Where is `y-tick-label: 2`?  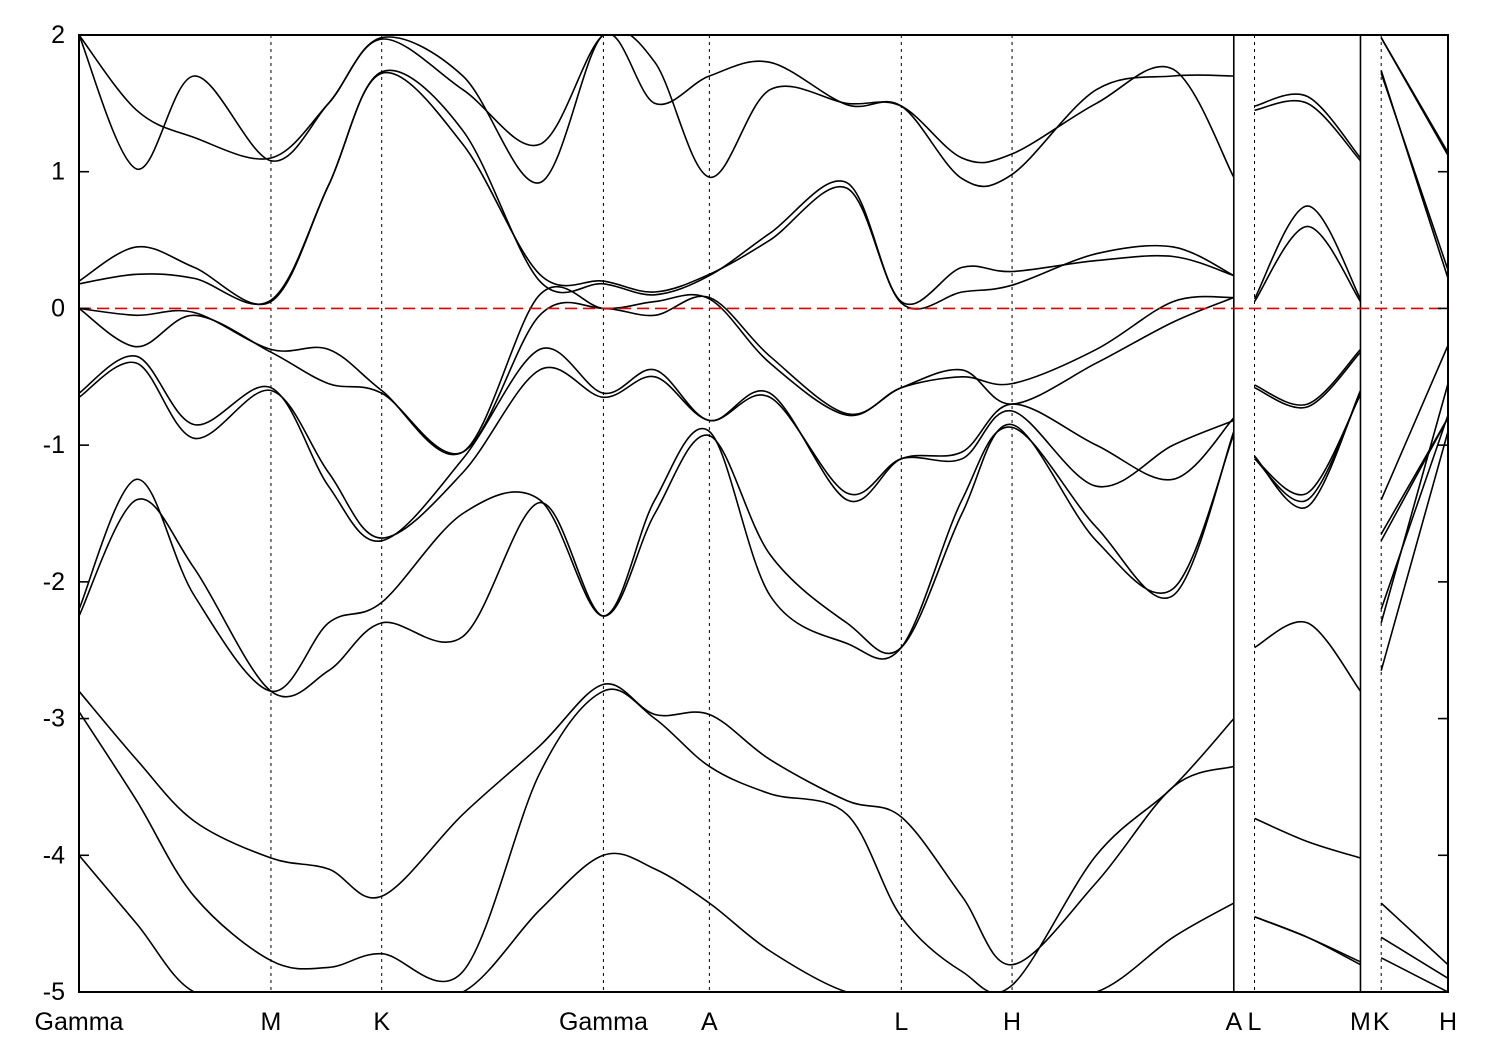
y-tick-label: 2 is located at coordinates (58, 35).